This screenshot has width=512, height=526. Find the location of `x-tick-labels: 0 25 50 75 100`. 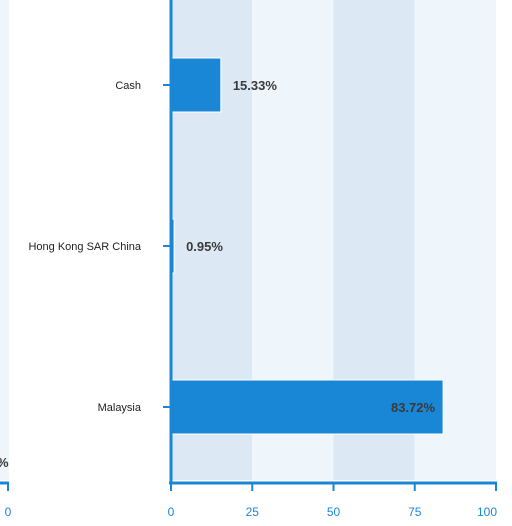

x-tick-labels: 0 25 50 75 100 is located at coordinates (333, 512).